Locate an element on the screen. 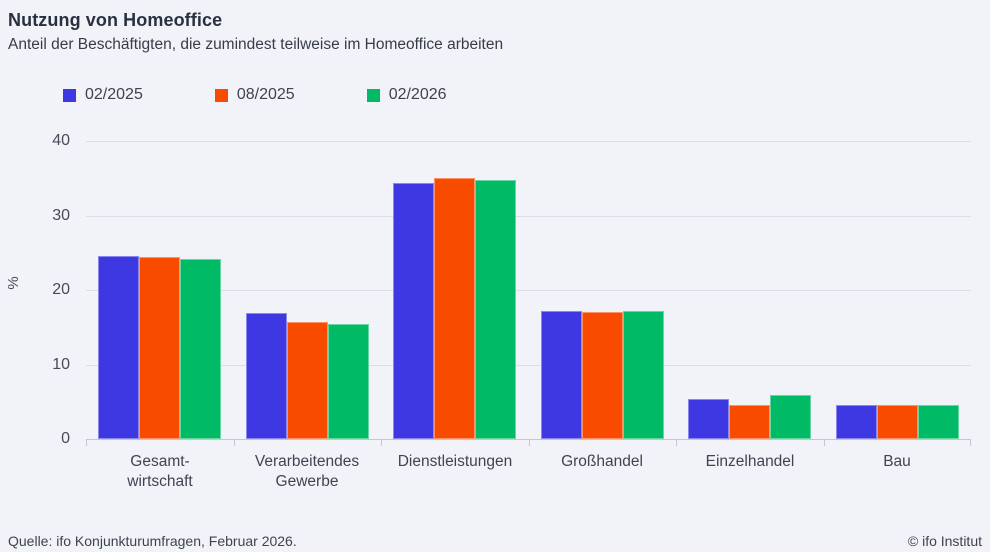 The height and width of the screenshot is (557, 990). x-category-label-1: Gesamt- wirtschaft is located at coordinates (160, 471).